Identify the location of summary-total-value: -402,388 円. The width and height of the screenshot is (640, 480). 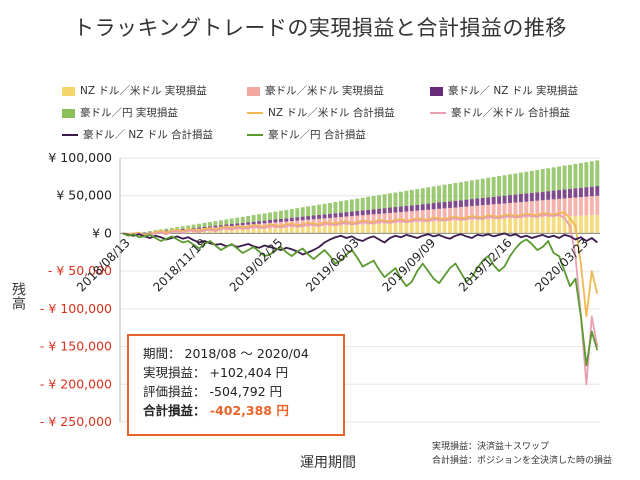
(249, 410).